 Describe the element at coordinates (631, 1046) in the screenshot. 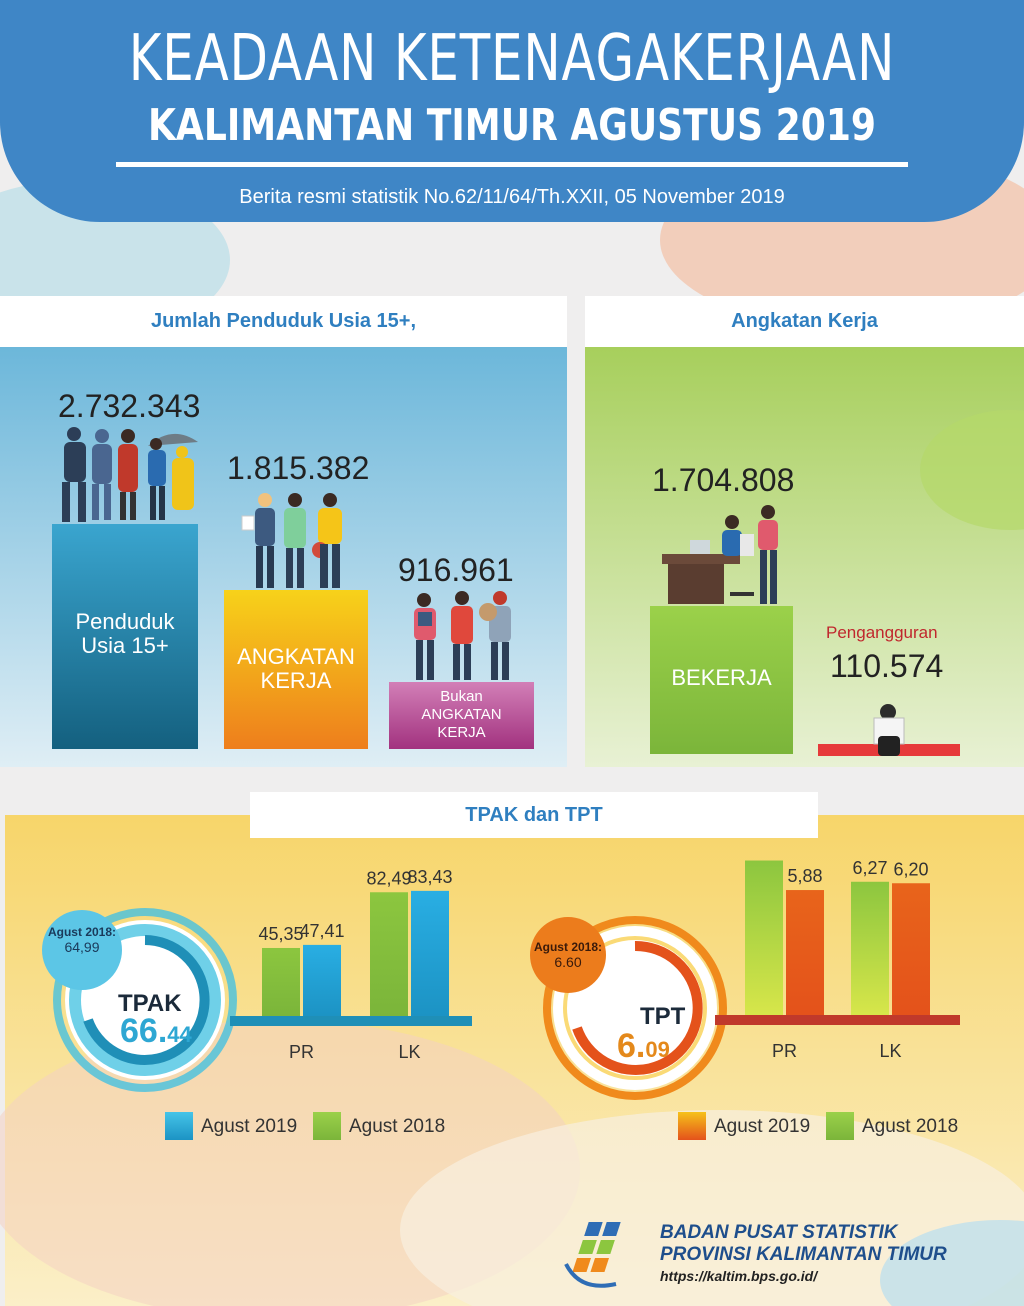

I see `tpt-value-main: 6.` at that location.